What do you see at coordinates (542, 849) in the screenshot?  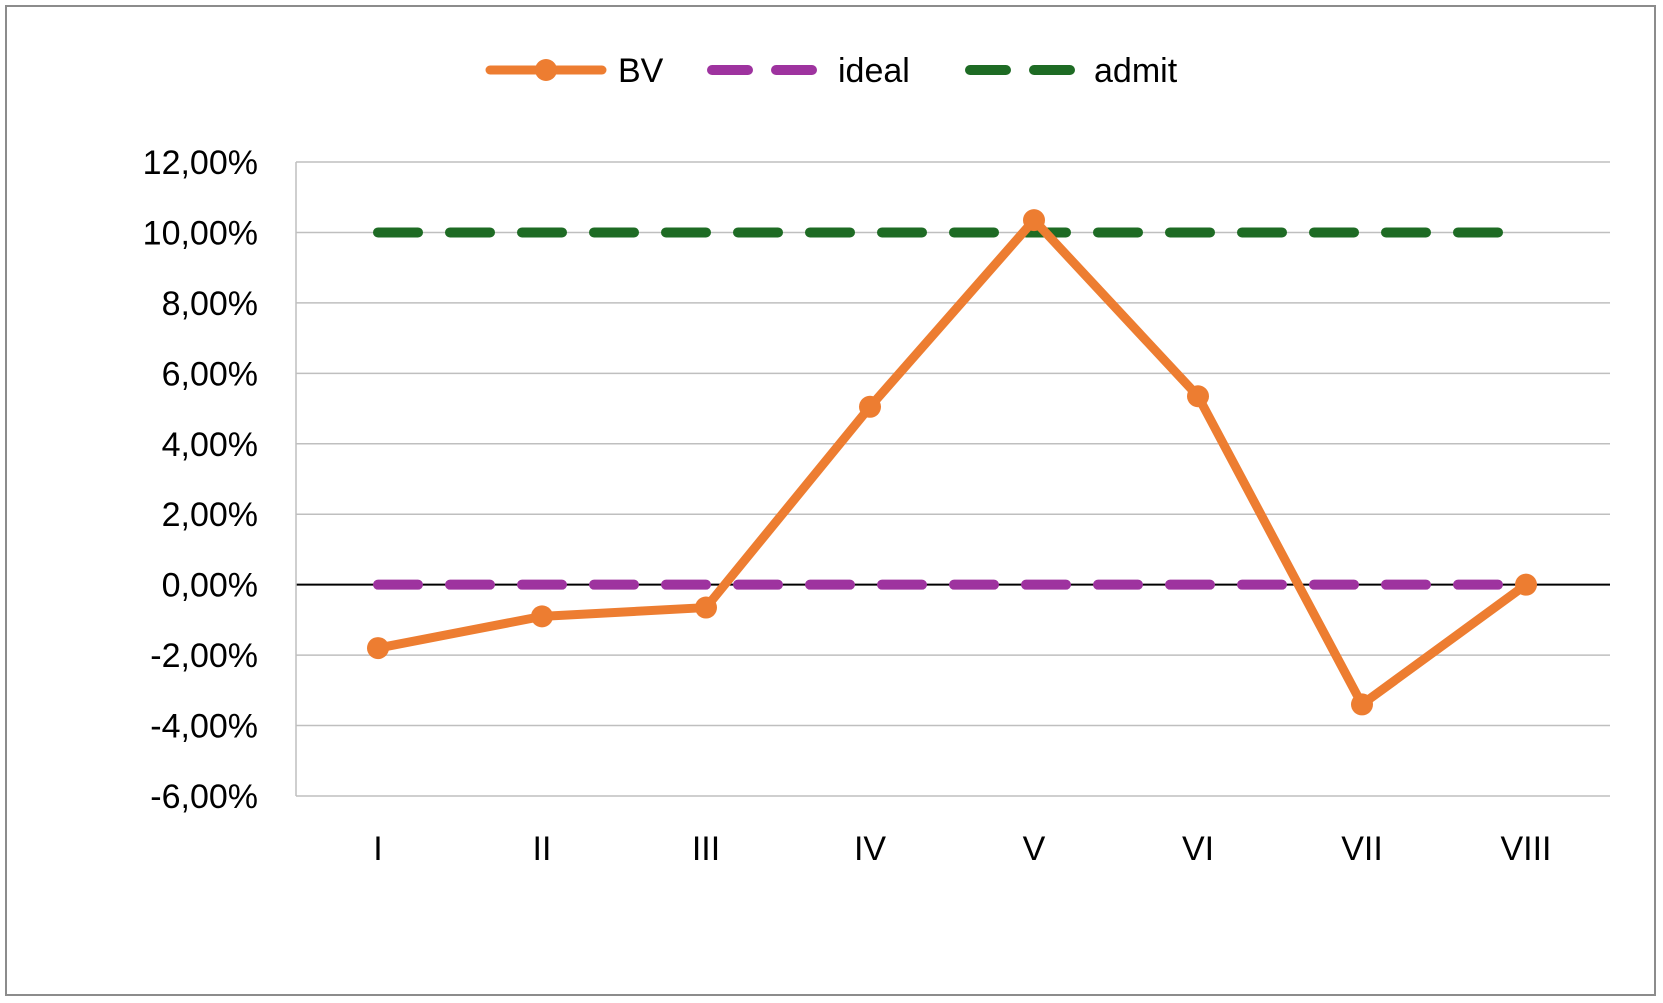 I see `x-tick-label: II` at bounding box center [542, 849].